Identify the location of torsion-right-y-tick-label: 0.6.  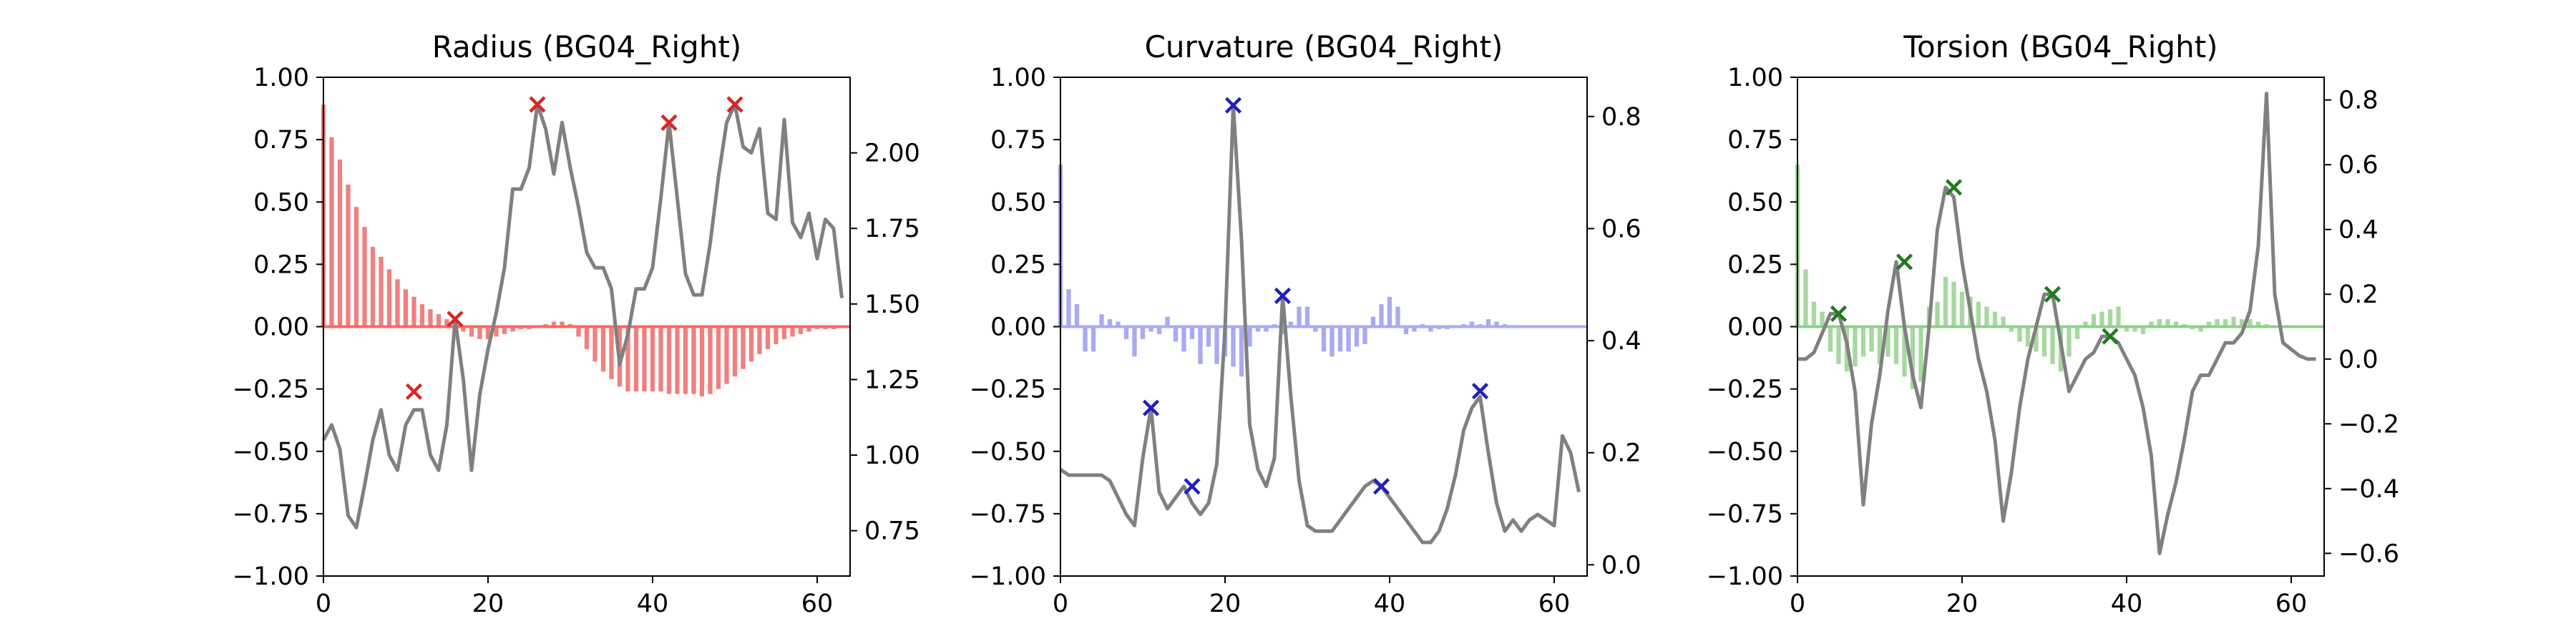
(2358, 165).